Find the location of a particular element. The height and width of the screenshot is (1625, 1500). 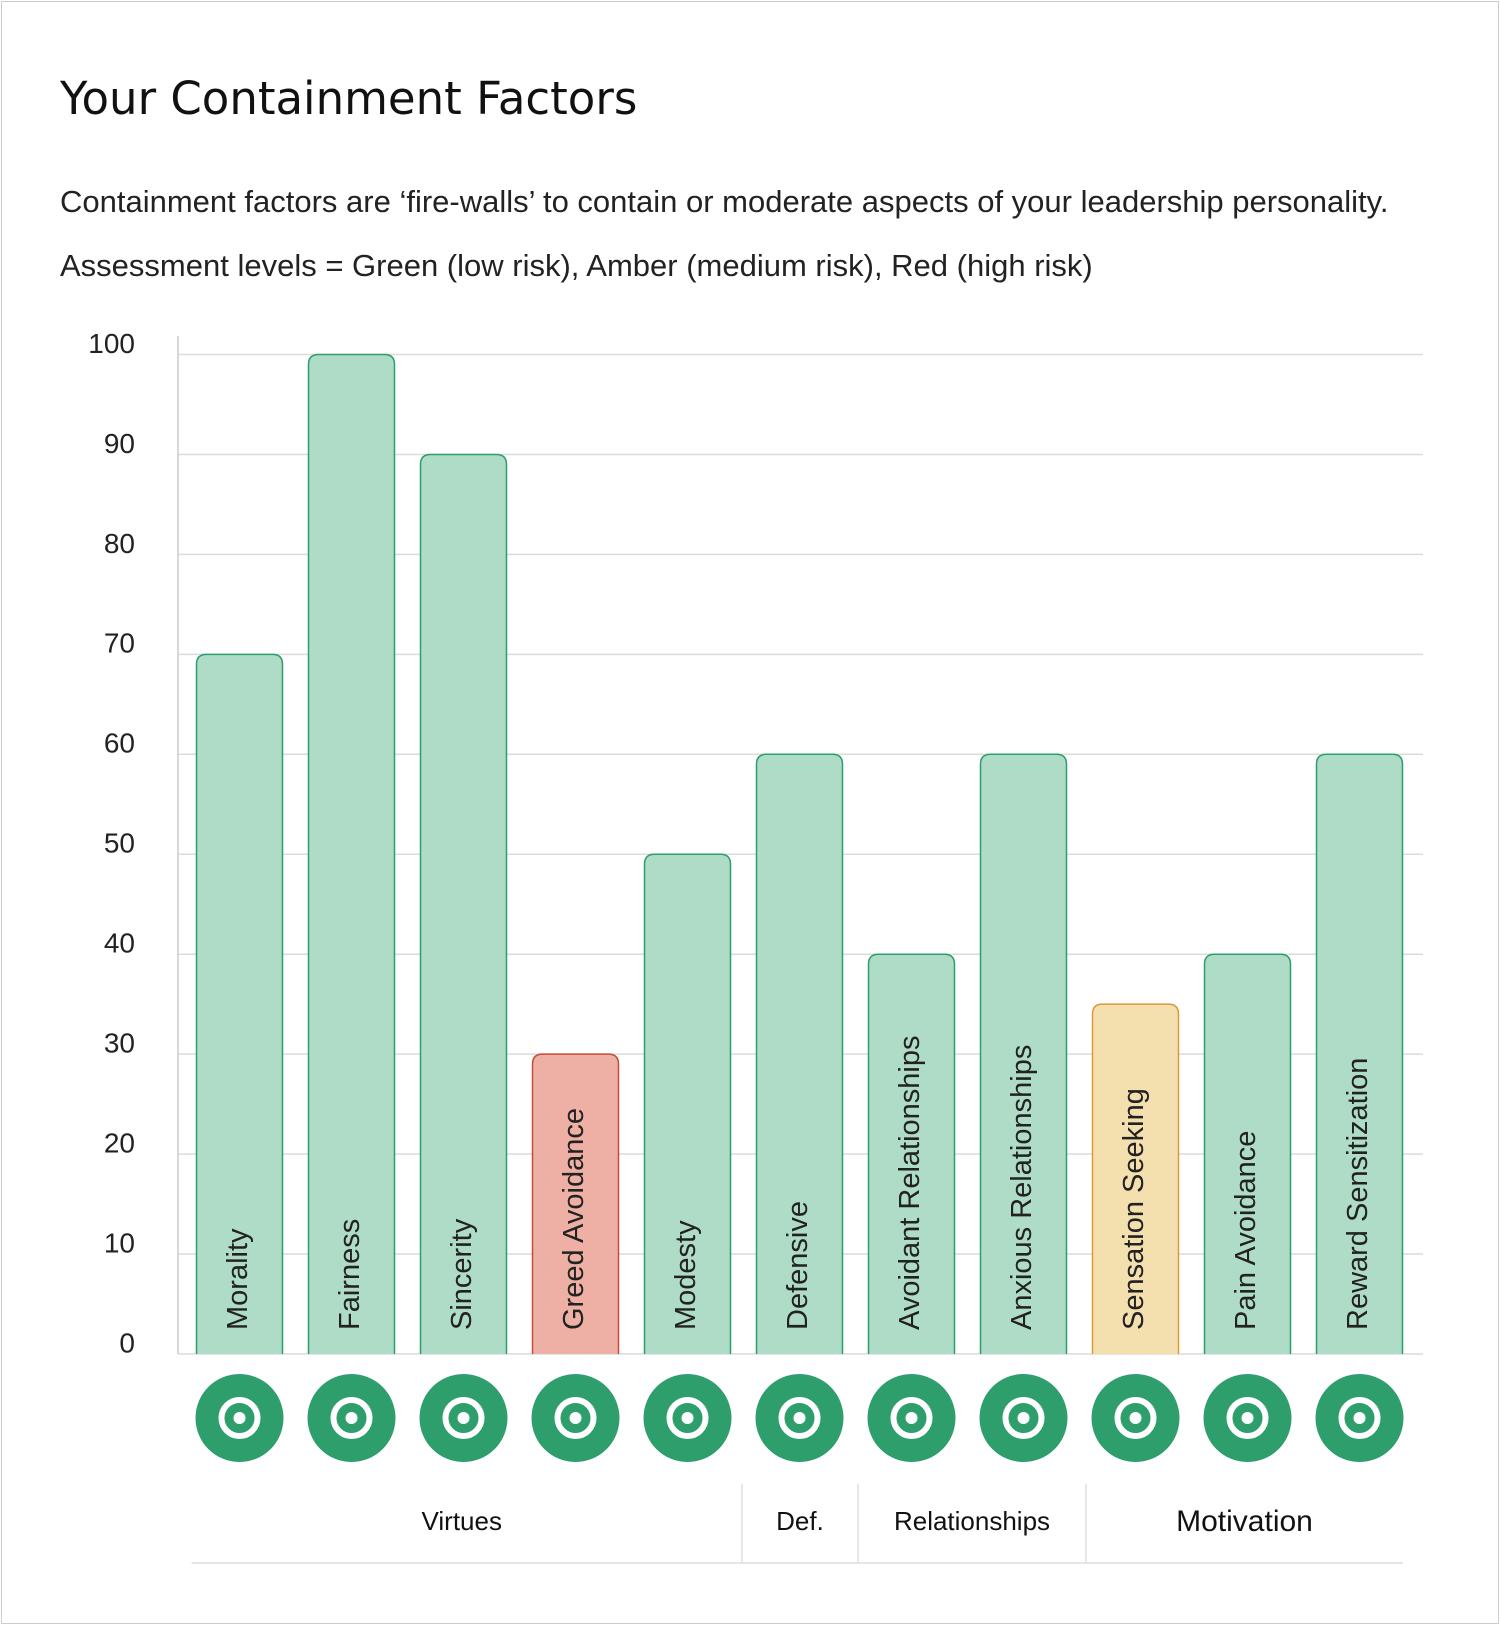

chart-title: Your Containment Factors is located at coordinates (349, 98).